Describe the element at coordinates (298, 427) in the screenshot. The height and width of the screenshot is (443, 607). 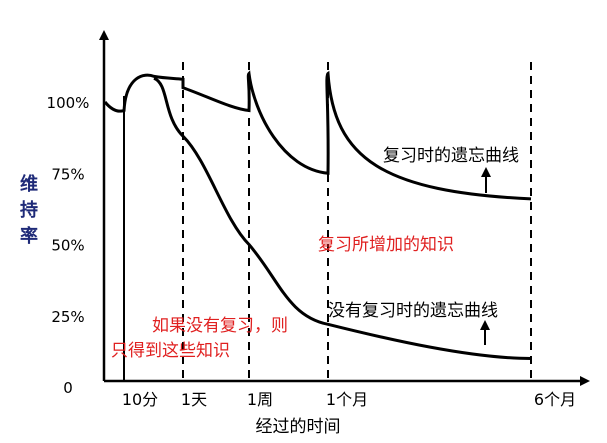
I see `x-axis-label: 经过的时间` at that location.